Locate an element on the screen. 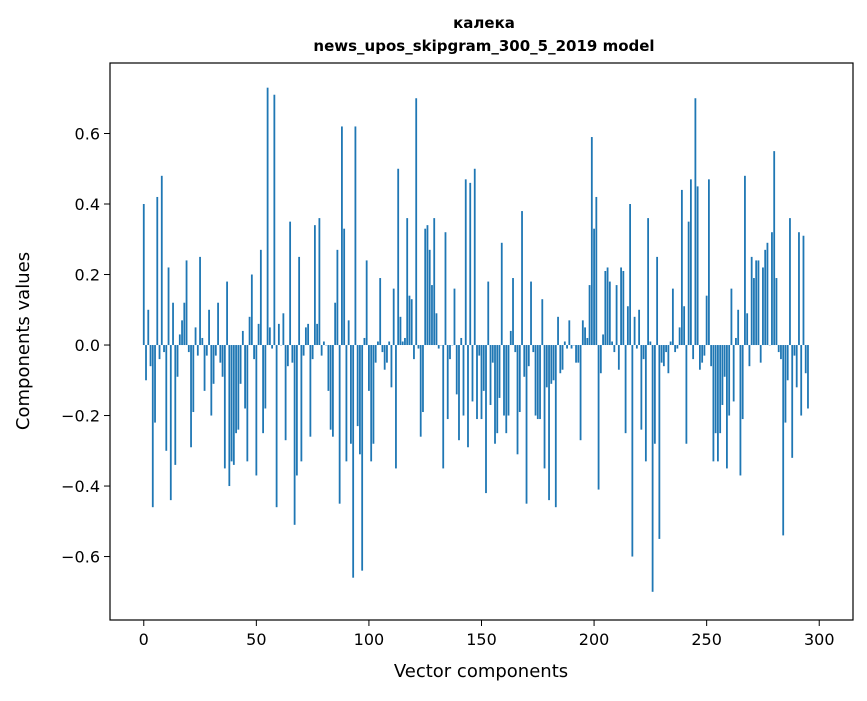  y-tick-label: 0.0 is located at coordinates (87, 345).